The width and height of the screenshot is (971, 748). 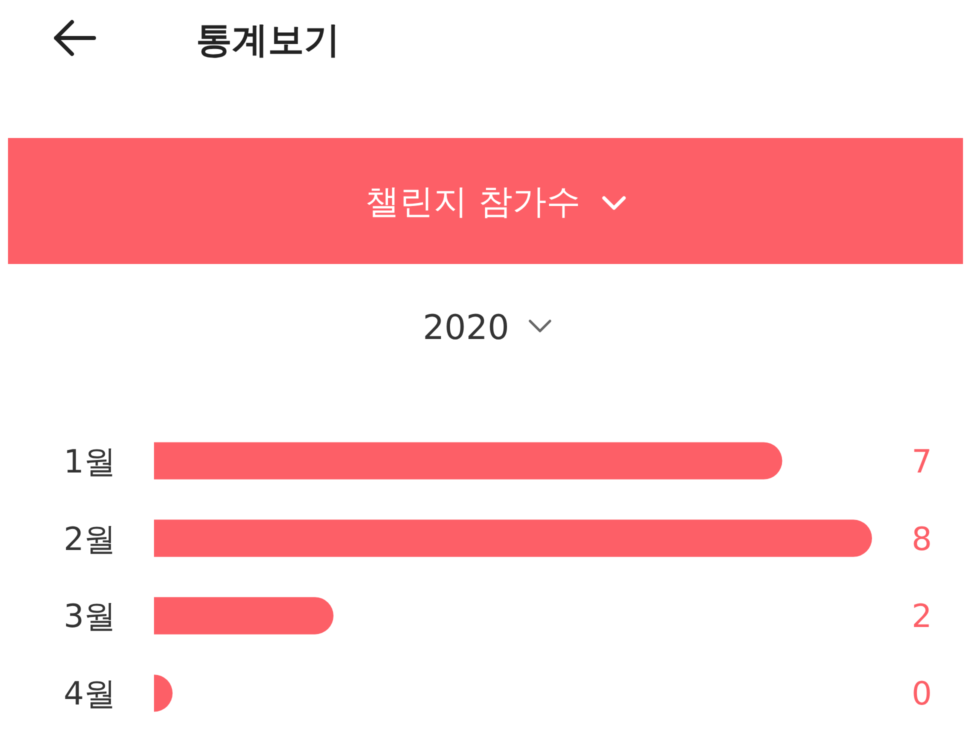 I want to click on y-tick-label: 2월, so click(x=90, y=539).